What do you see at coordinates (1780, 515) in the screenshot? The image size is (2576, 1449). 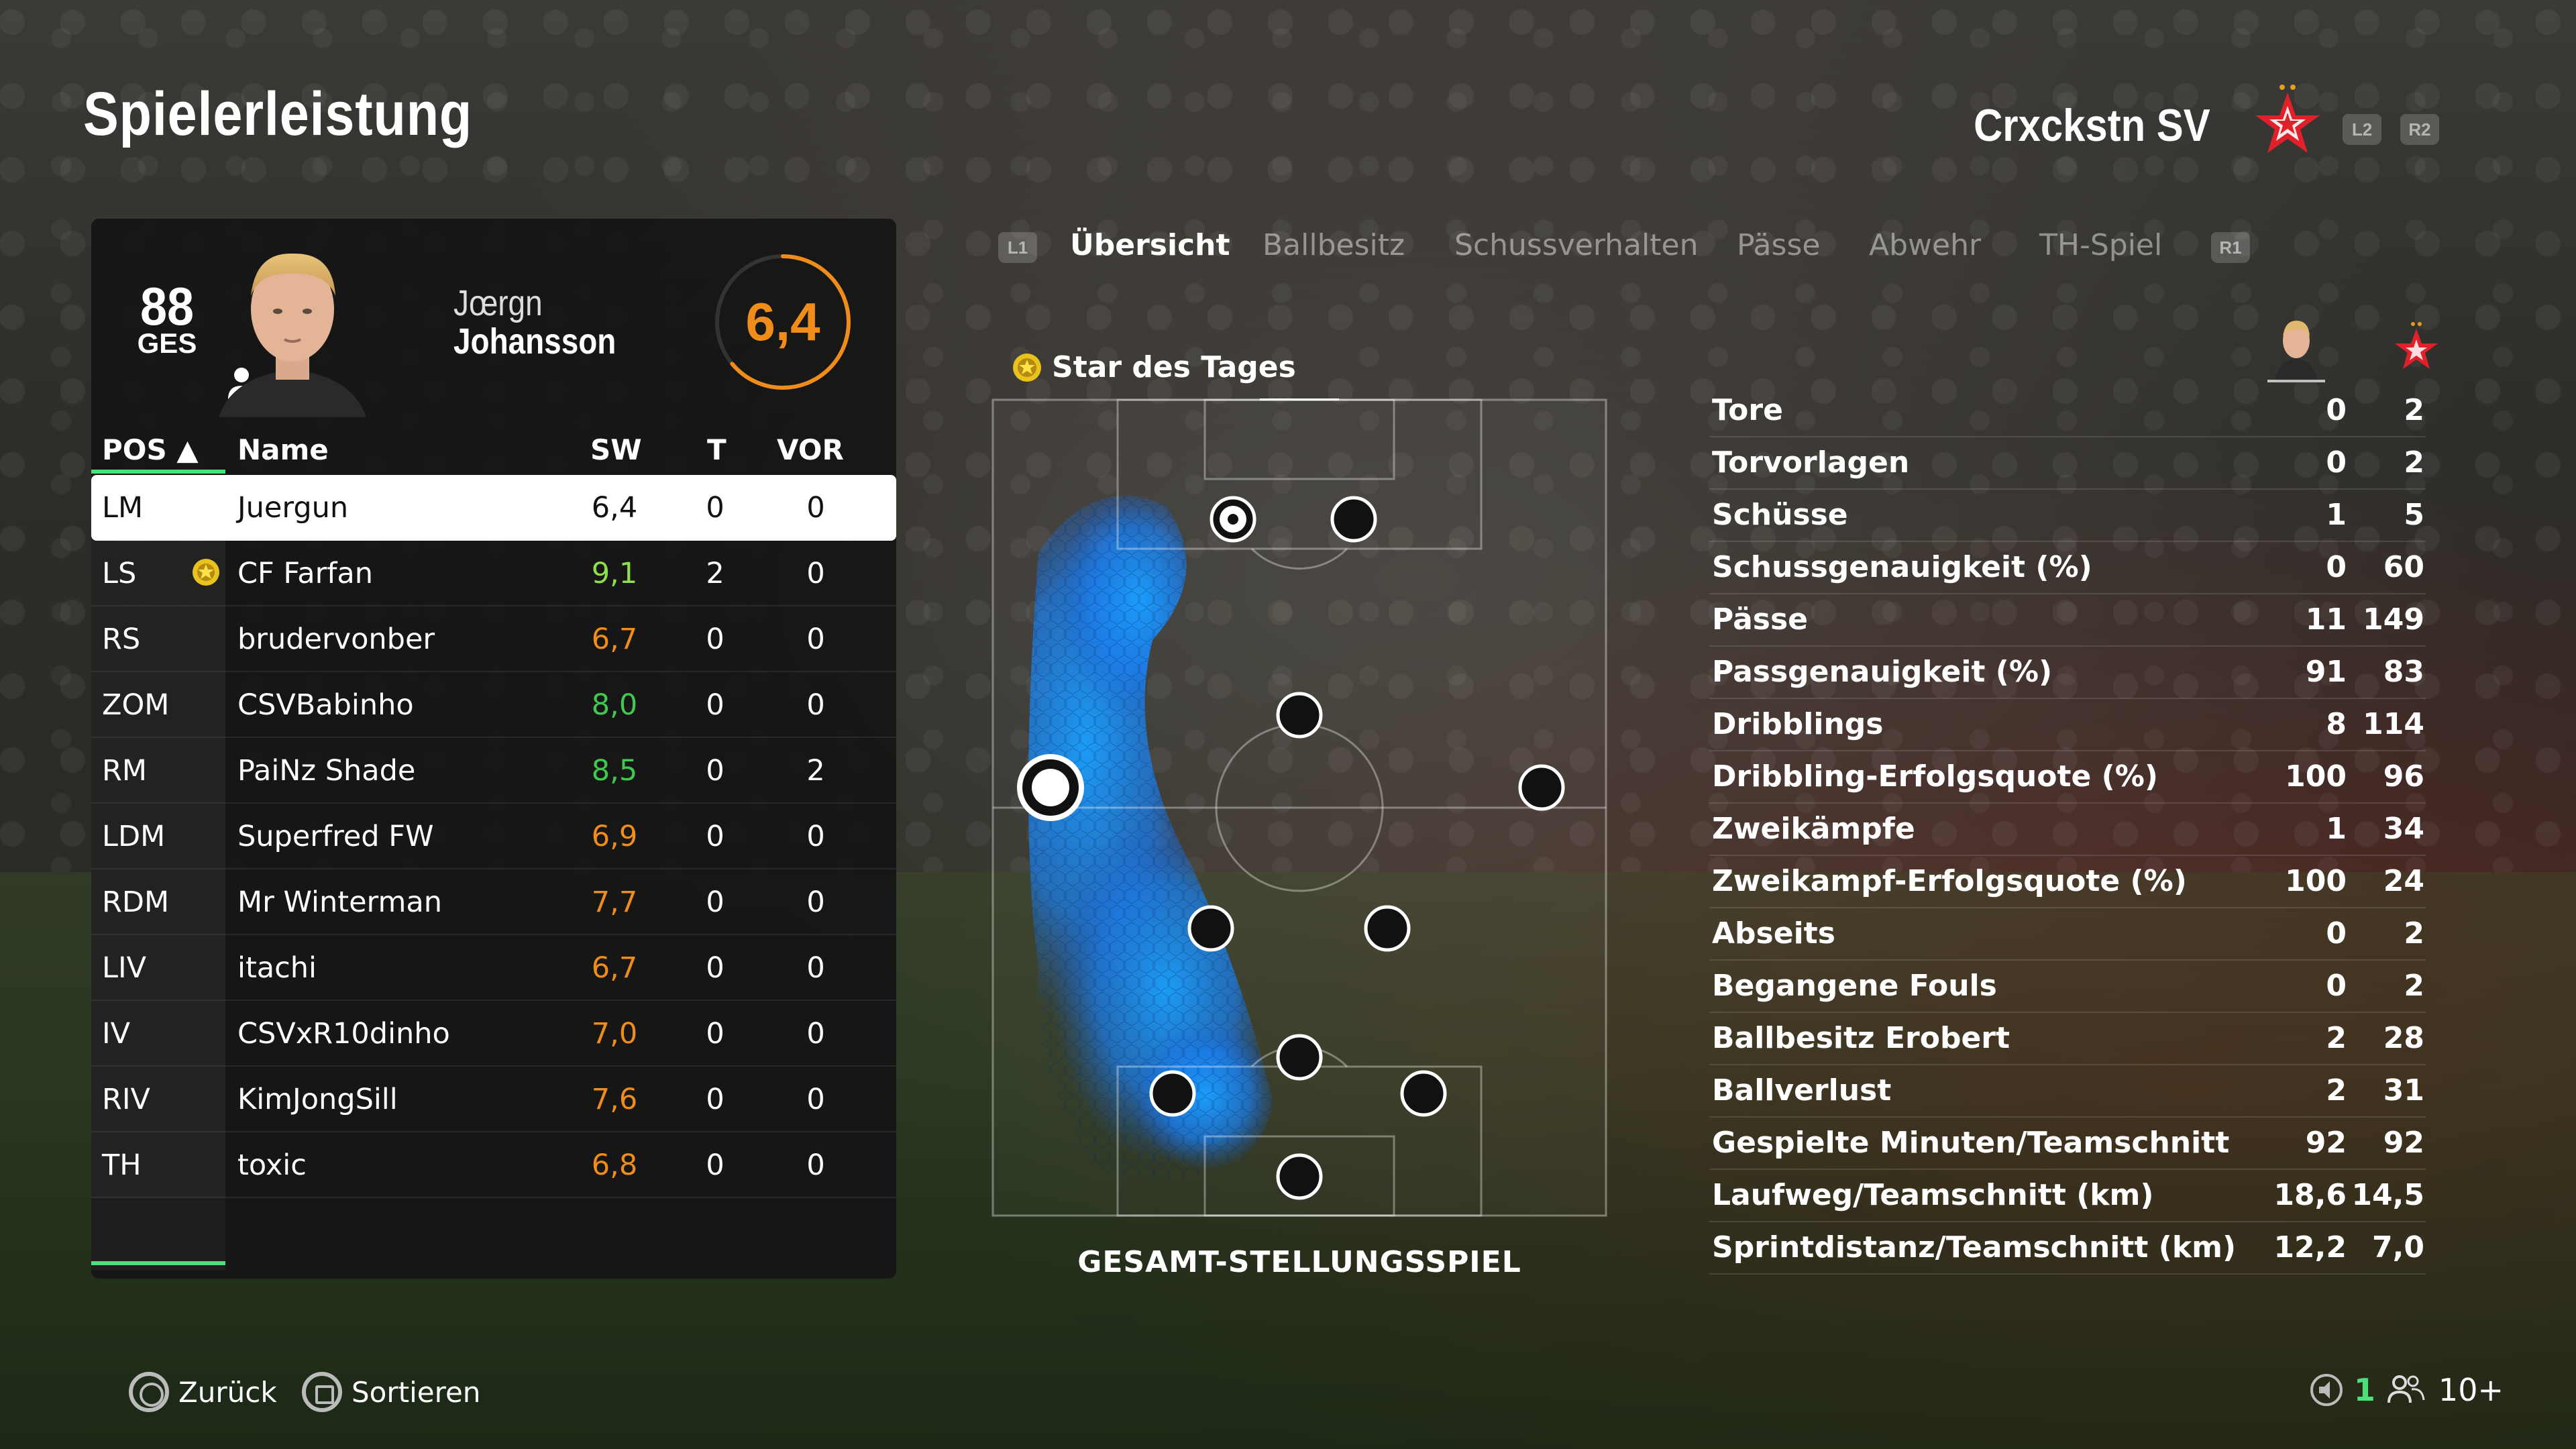 I see `stat-label: Schüsse` at bounding box center [1780, 515].